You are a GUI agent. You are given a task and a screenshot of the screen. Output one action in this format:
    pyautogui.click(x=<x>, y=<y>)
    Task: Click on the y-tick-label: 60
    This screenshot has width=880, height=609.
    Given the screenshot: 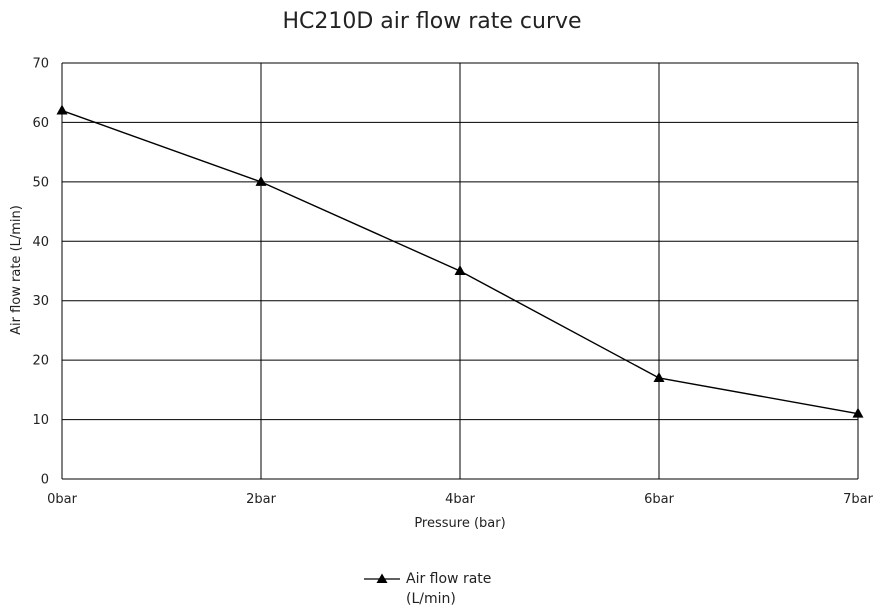 What is the action you would take?
    pyautogui.click(x=40, y=123)
    